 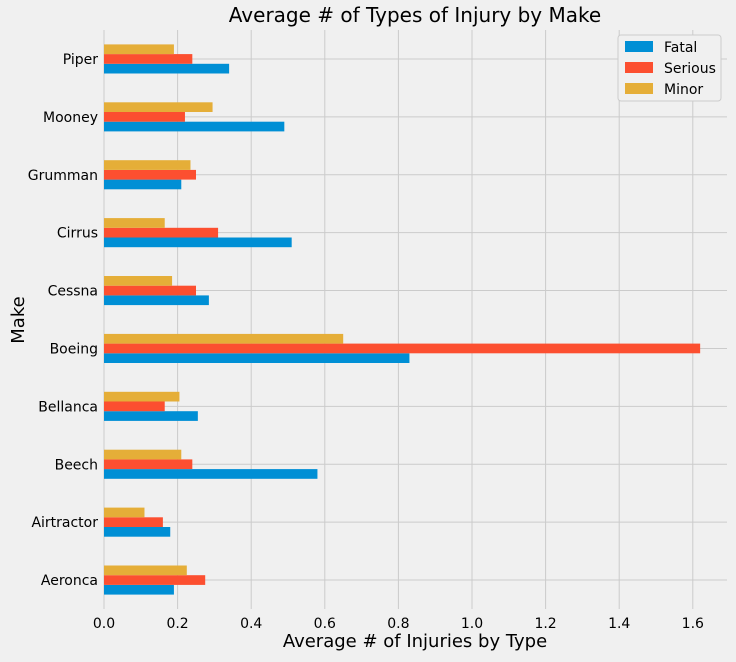 What do you see at coordinates (415, 641) in the screenshot?
I see `x-axis-label: Average # of Injuries by Type` at bounding box center [415, 641].